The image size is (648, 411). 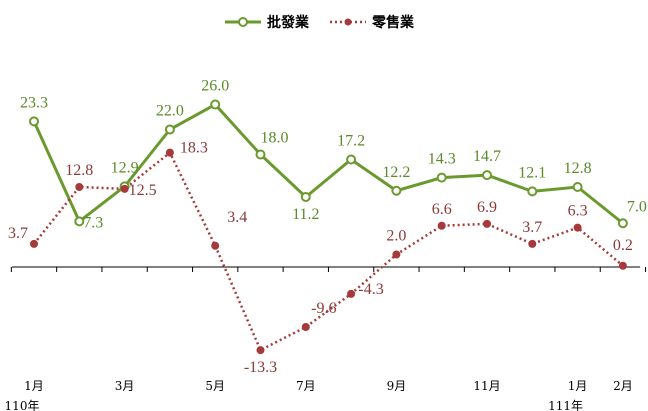 What do you see at coordinates (532, 172) in the screenshot?
I see `data-label: 12.1` at bounding box center [532, 172].